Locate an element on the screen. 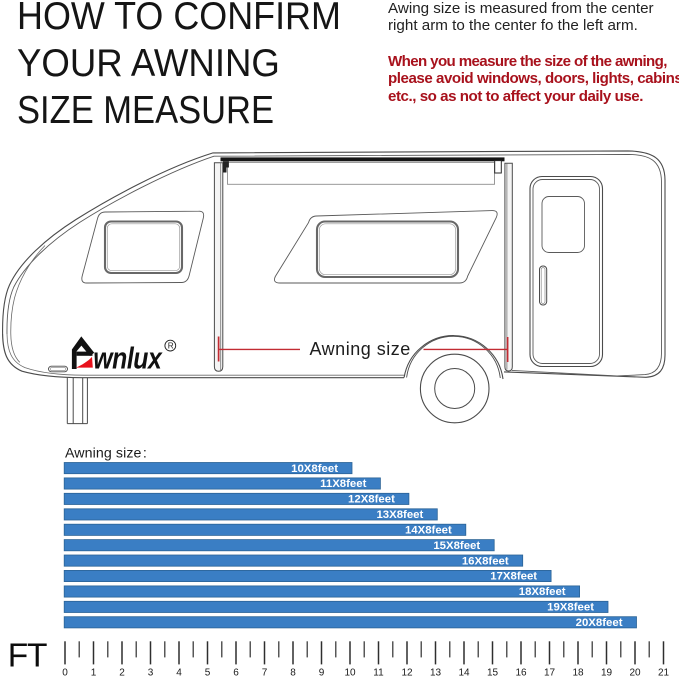  svg-text: 9 is located at coordinates (322, 672).